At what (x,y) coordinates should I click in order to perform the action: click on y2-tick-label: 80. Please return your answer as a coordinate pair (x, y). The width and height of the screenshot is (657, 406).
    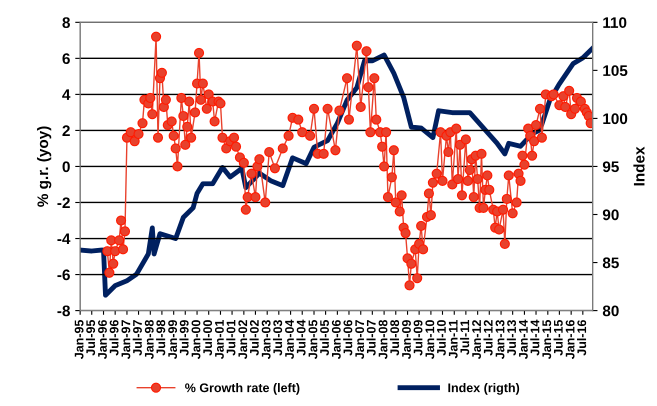
    Looking at the image, I should click on (610, 310).